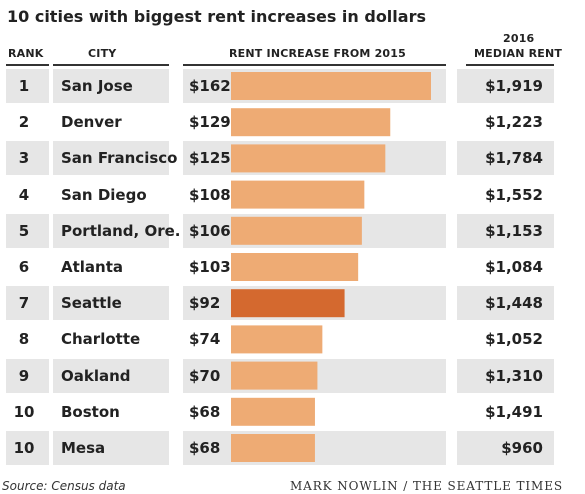  Describe the element at coordinates (24, 194) in the screenshot. I see `rank-cell: 4` at that location.